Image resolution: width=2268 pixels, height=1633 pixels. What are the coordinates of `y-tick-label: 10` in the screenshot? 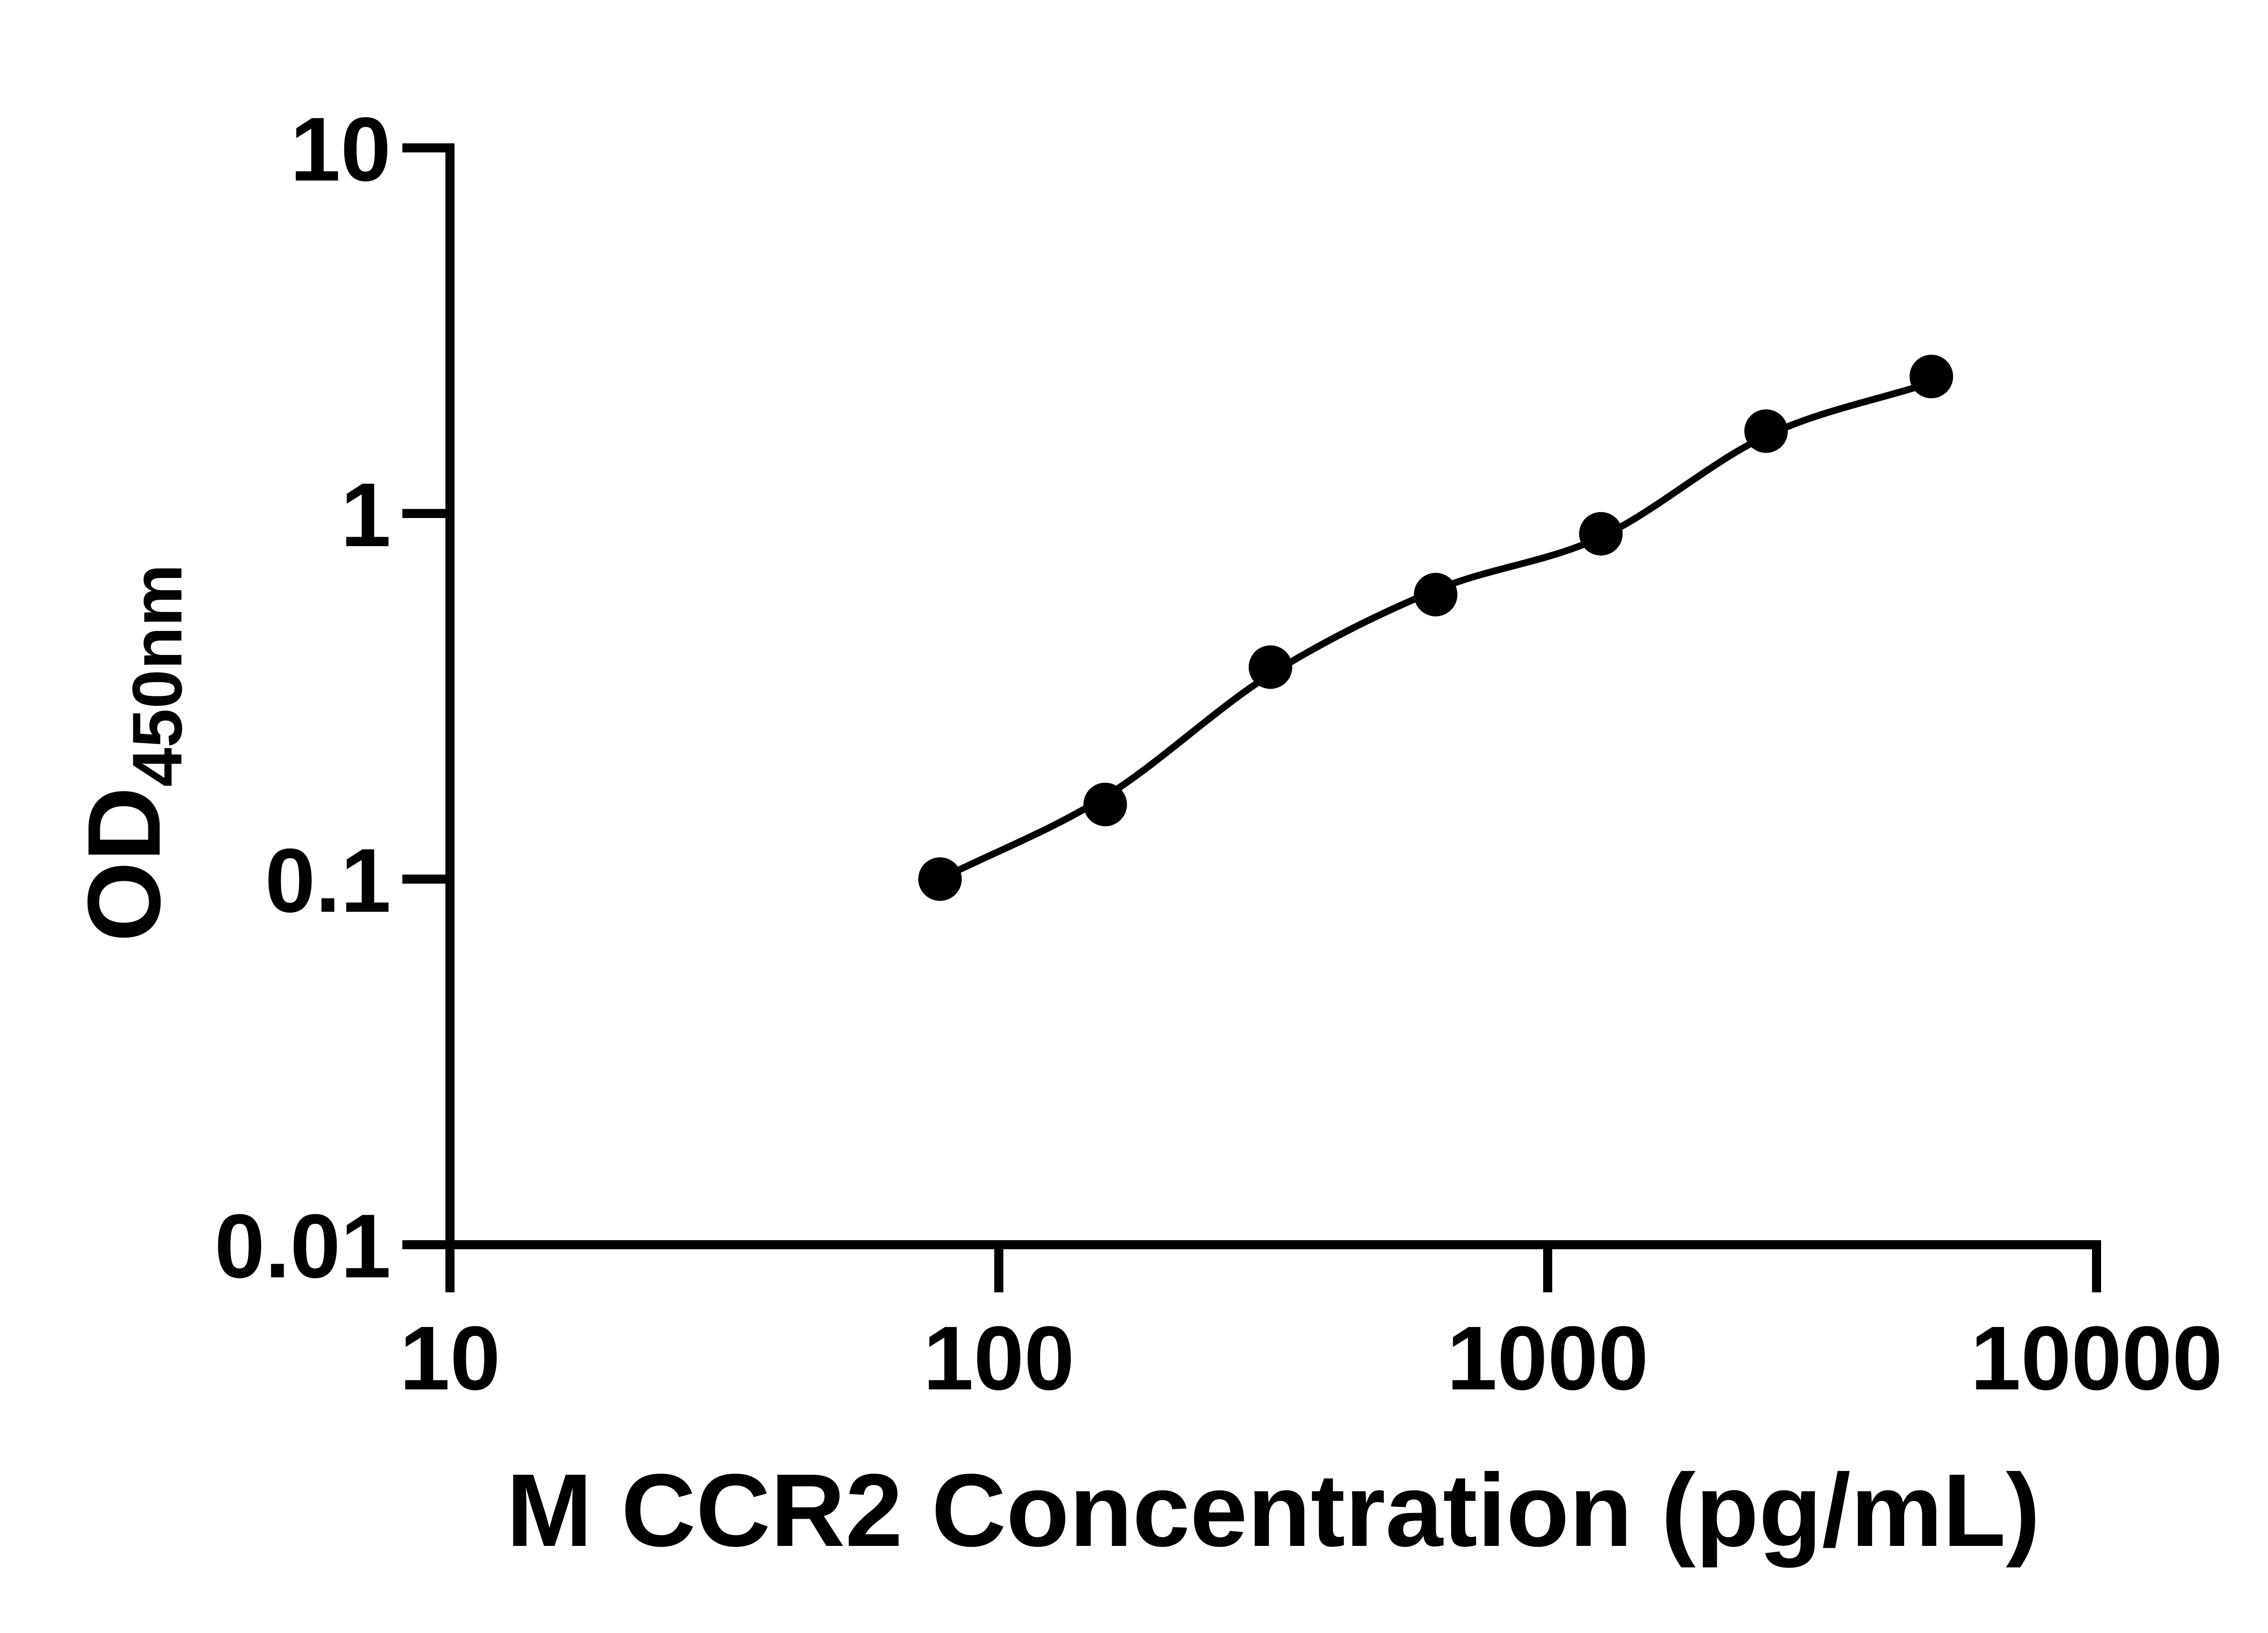 It's located at (340, 149).